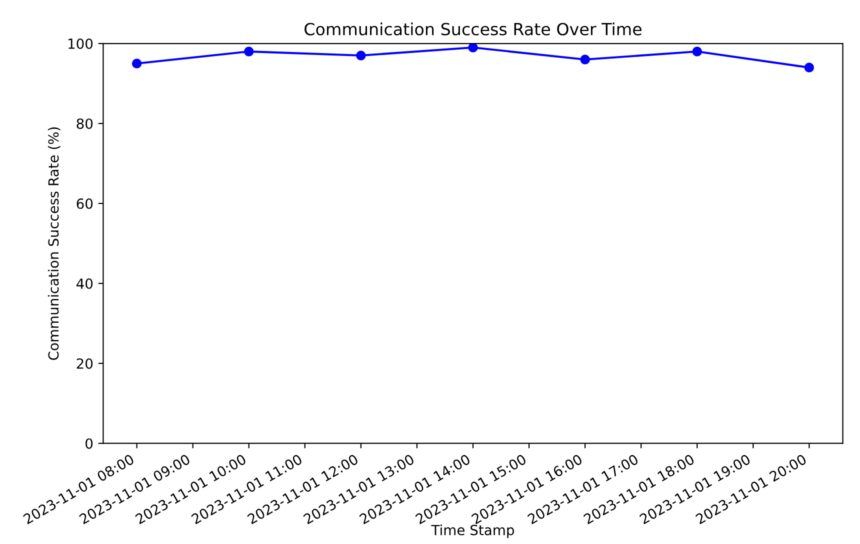  Describe the element at coordinates (84, 363) in the screenshot. I see `y-tick-label: 20` at that location.